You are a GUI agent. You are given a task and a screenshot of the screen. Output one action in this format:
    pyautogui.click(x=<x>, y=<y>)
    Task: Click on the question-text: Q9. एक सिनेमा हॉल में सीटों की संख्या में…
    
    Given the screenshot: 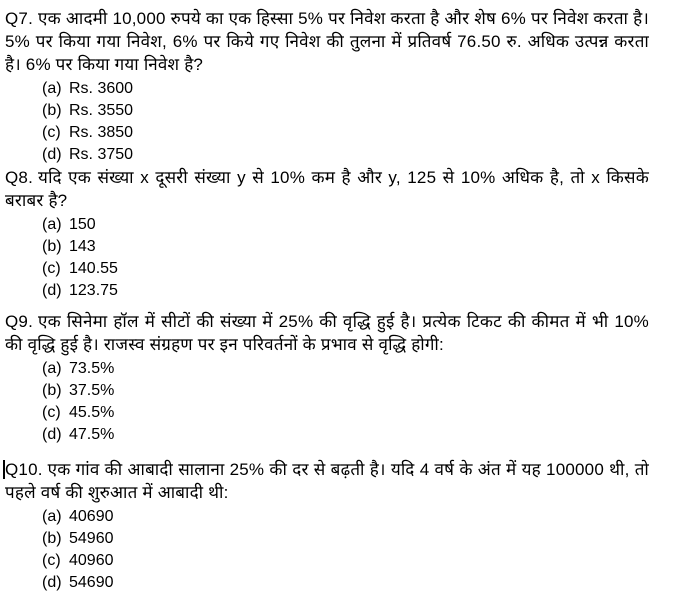 What is the action you would take?
    pyautogui.click(x=327, y=333)
    